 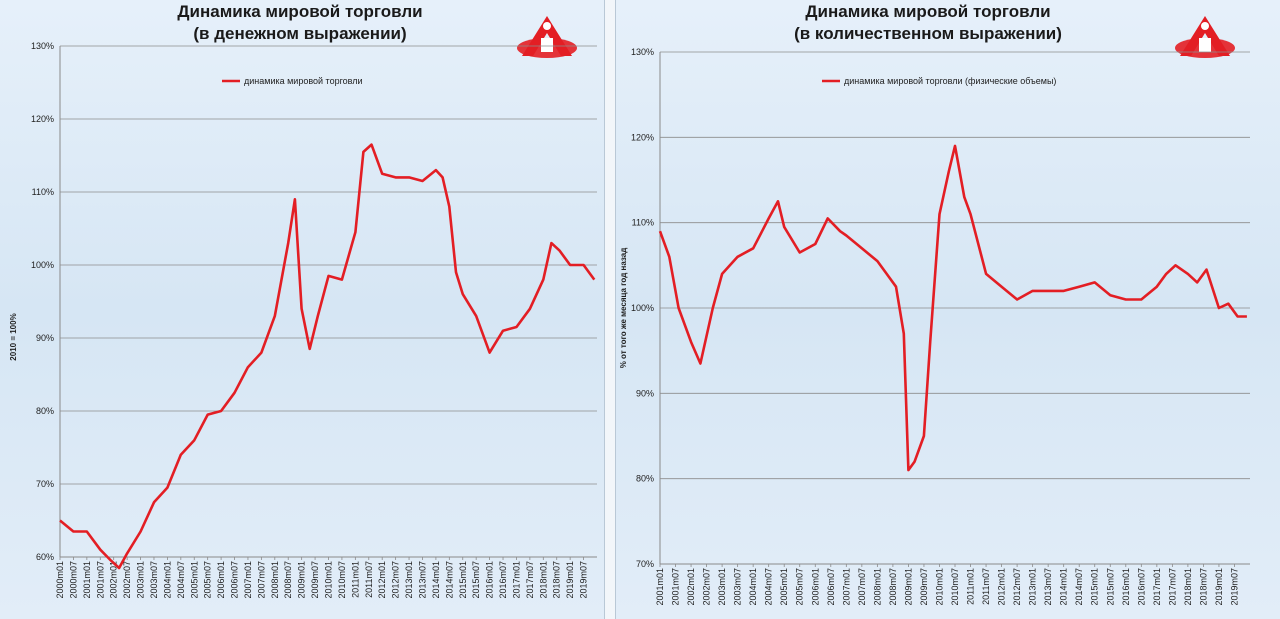 What do you see at coordinates (45, 557) in the screenshot?
I see `y-tick-label: 60%` at bounding box center [45, 557].